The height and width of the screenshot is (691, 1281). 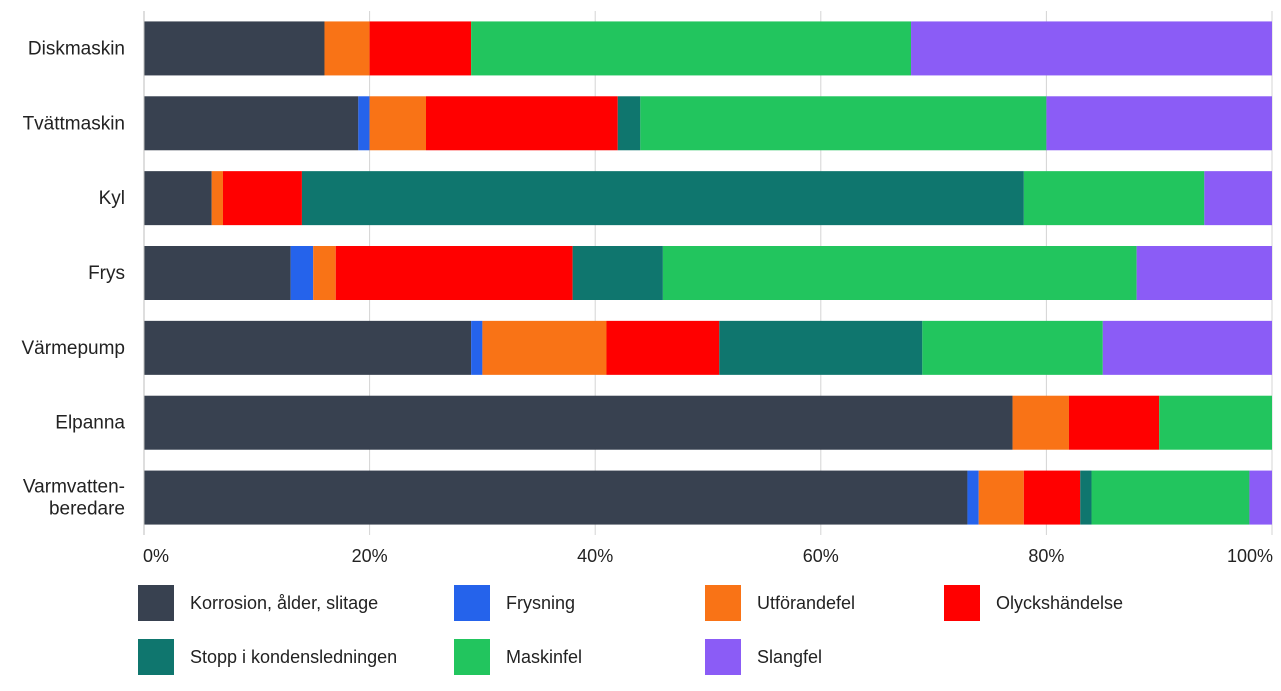 What do you see at coordinates (112, 198) in the screenshot?
I see `category-label: Kyl` at bounding box center [112, 198].